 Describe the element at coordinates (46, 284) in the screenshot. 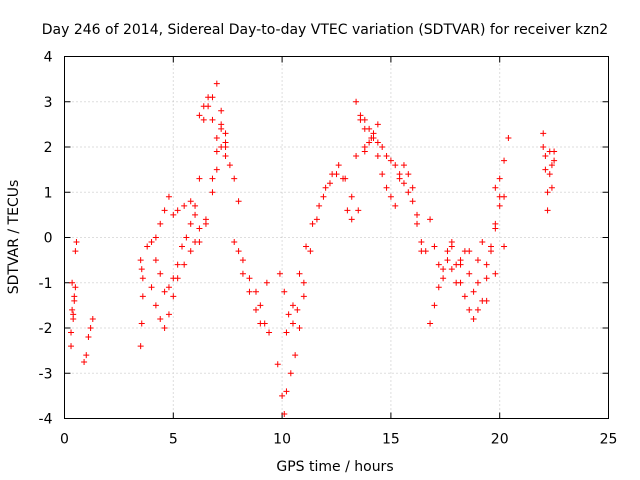

I see `y-tick-label: -1` at that location.